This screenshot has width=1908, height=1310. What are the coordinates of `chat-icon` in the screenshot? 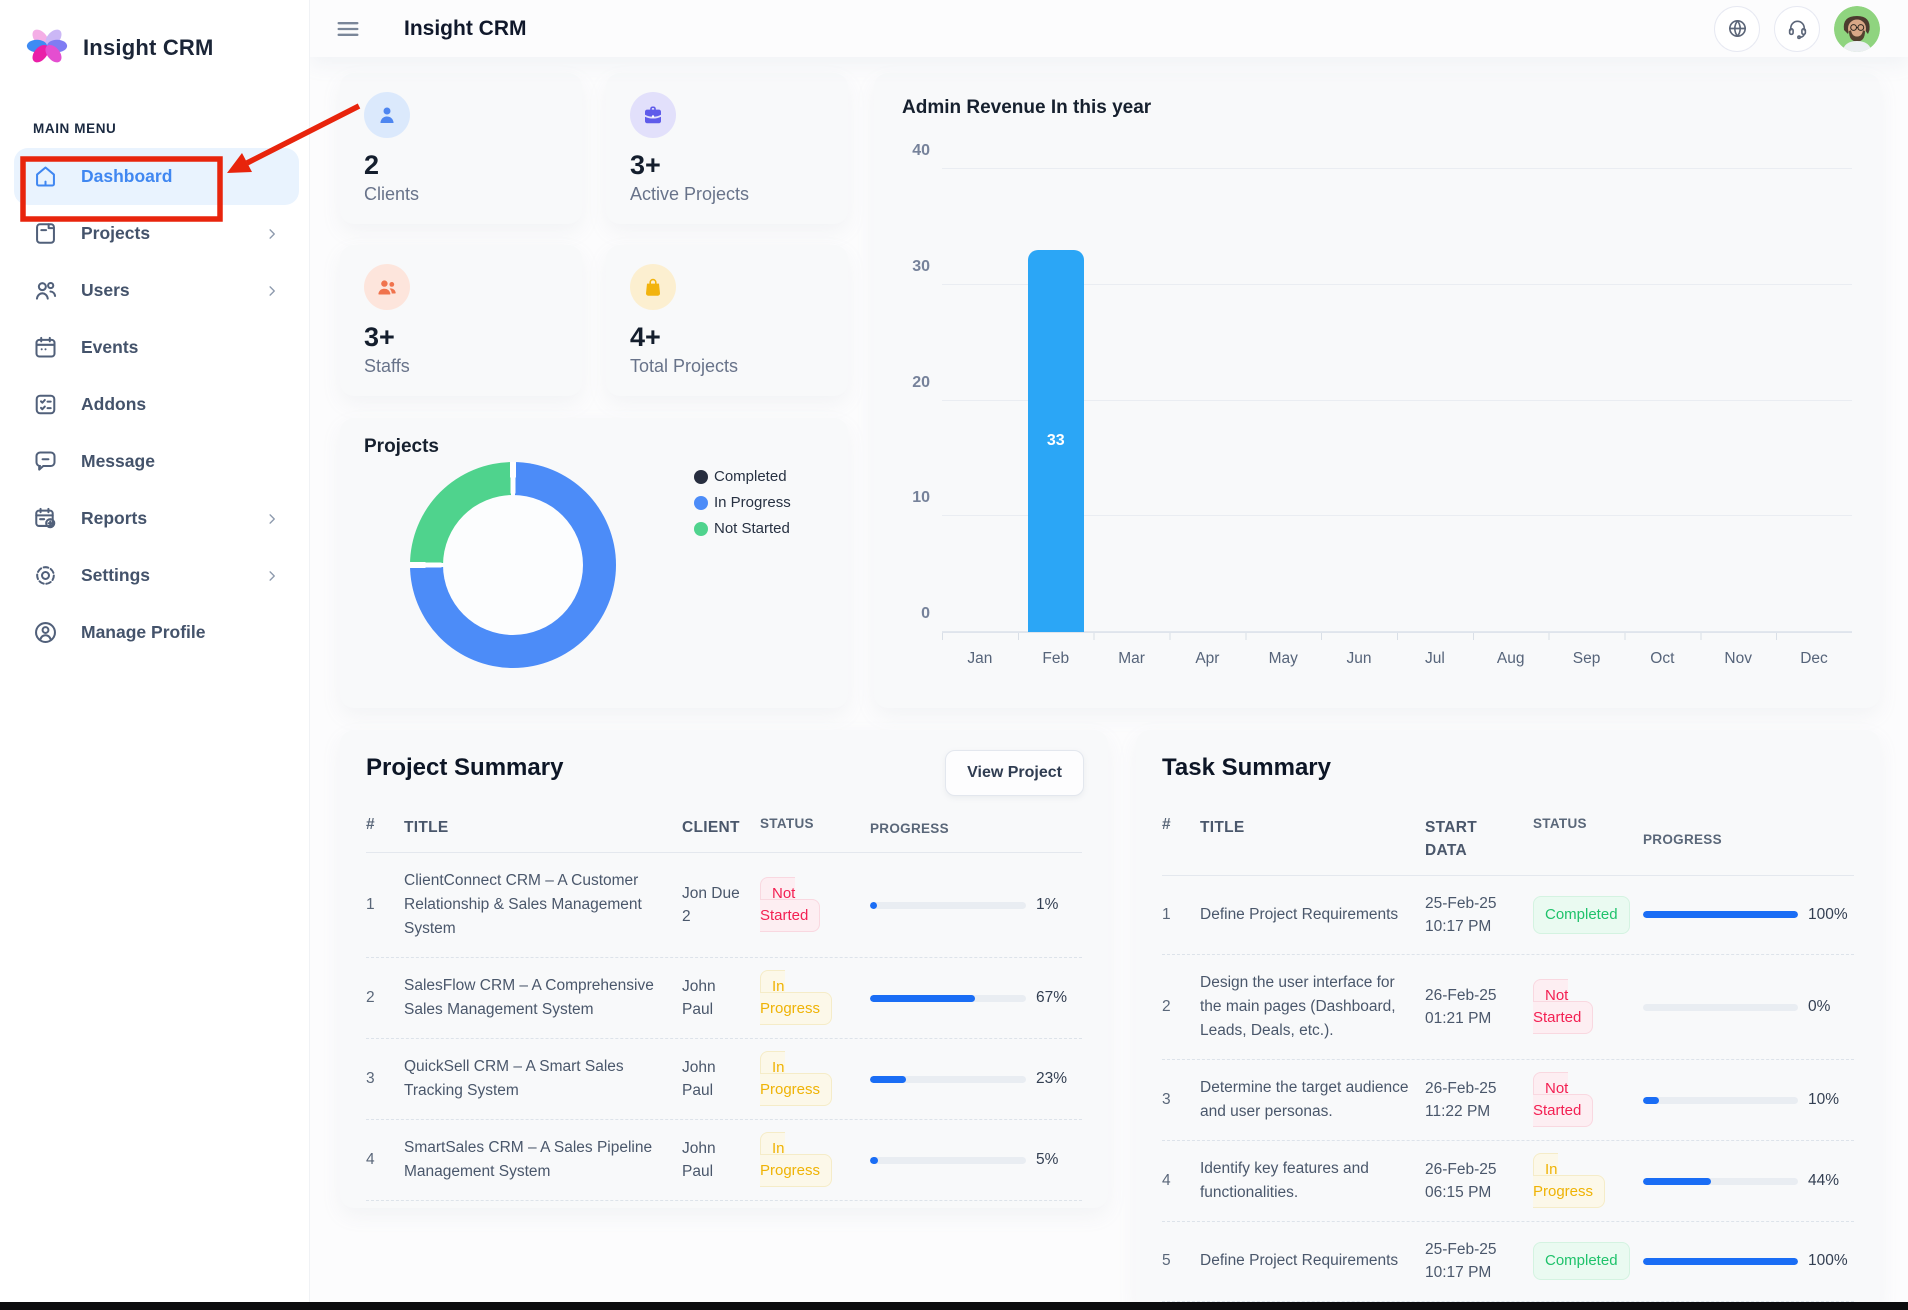 It's located at (45, 461).